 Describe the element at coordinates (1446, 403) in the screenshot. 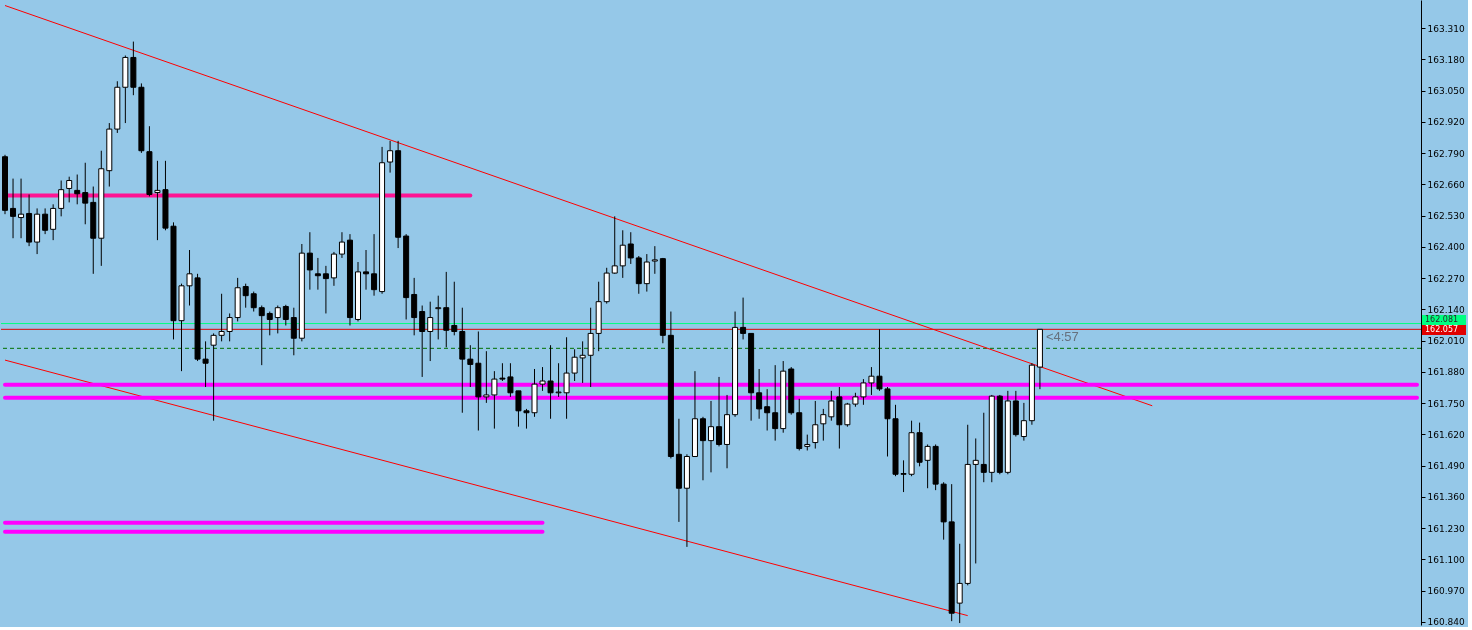

I see `y-tick-label: 161.750` at that location.